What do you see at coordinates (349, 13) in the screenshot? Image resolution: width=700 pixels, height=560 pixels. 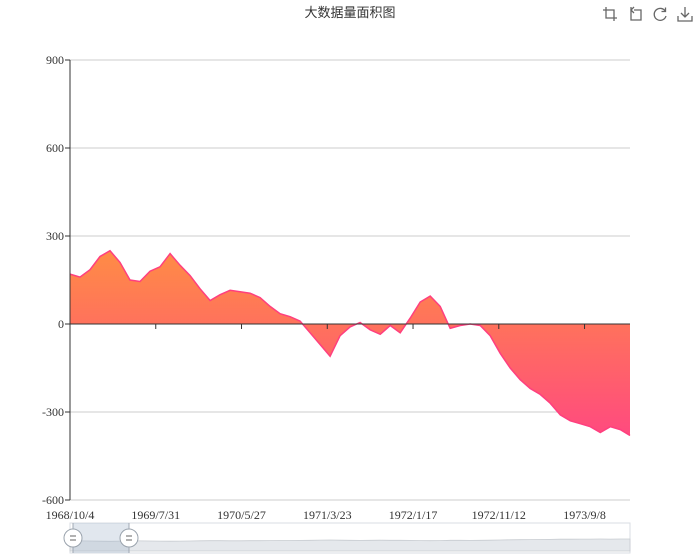 I see `chart-title: 大数据量面积图` at bounding box center [349, 13].